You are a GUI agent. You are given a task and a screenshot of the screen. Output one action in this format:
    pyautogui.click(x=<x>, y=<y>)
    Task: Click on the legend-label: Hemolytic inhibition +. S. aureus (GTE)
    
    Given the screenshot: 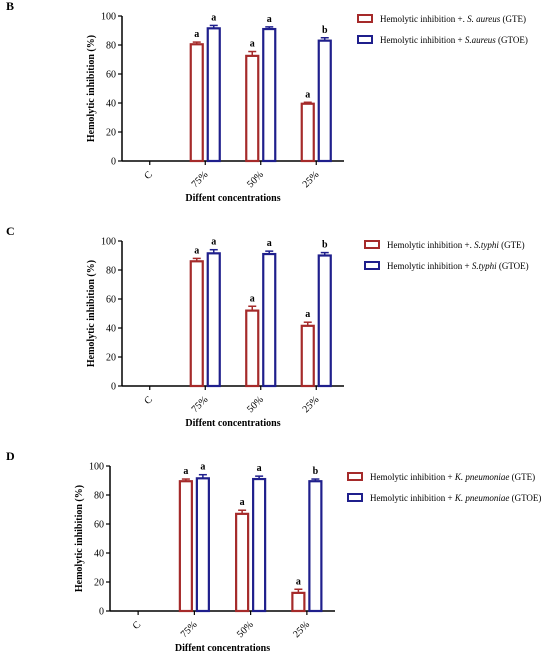 What is the action you would take?
    pyautogui.click(x=453, y=19)
    